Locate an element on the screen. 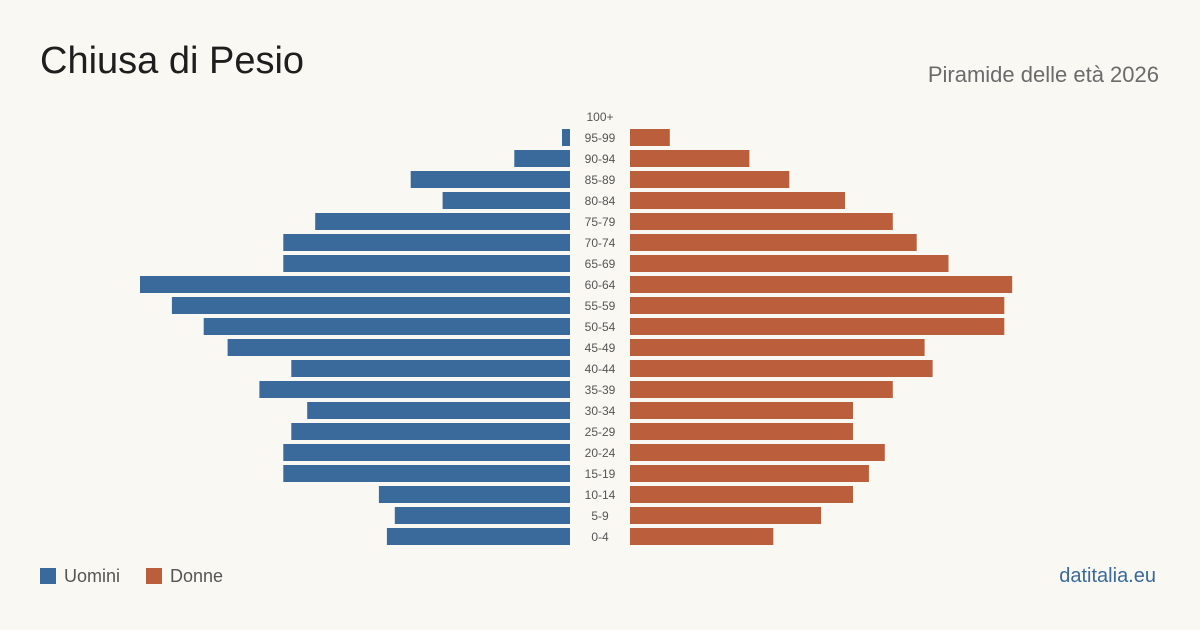 This screenshot has height=630, width=1200. age-label-60-64: 60-64 is located at coordinates (600, 285).